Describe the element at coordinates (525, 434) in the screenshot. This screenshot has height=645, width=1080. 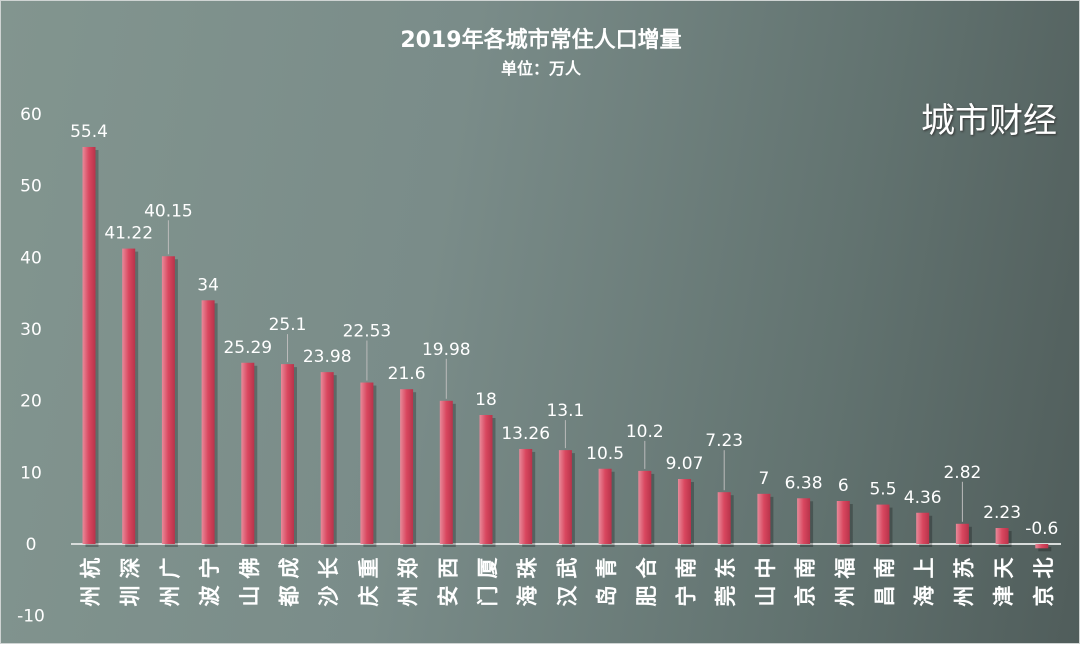
I see `data-label: 13.26` at that location.